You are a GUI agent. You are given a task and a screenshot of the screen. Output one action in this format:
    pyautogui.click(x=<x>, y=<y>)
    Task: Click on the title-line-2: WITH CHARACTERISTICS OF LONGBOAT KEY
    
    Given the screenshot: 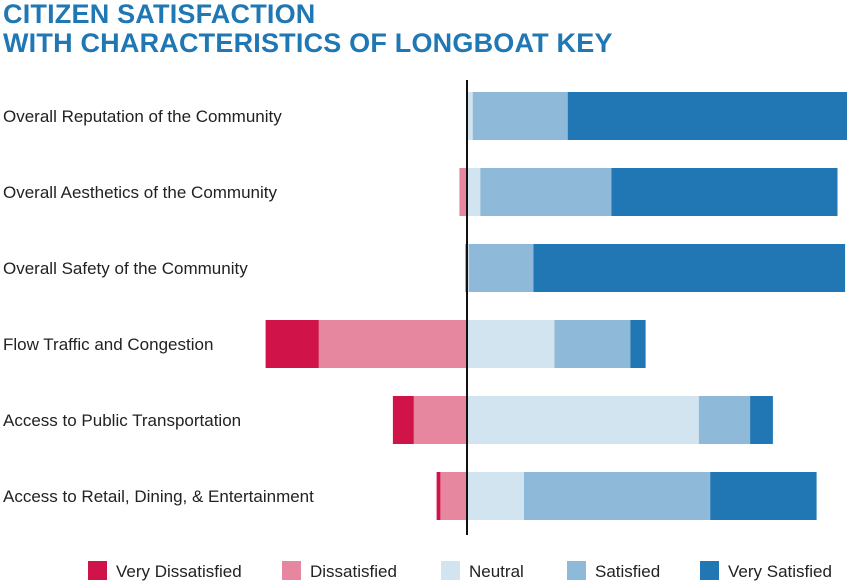 What is the action you would take?
    pyautogui.click(x=308, y=43)
    